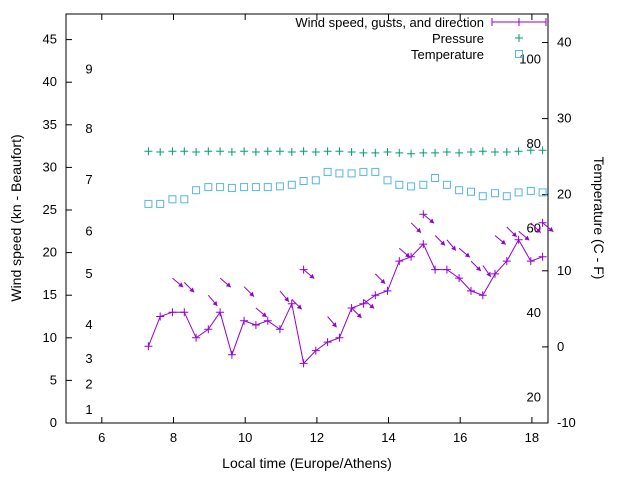 Image resolution: width=640 pixels, height=480 pixels. What do you see at coordinates (88, 324) in the screenshot?
I see `beaufort-scale-label: 4` at bounding box center [88, 324].